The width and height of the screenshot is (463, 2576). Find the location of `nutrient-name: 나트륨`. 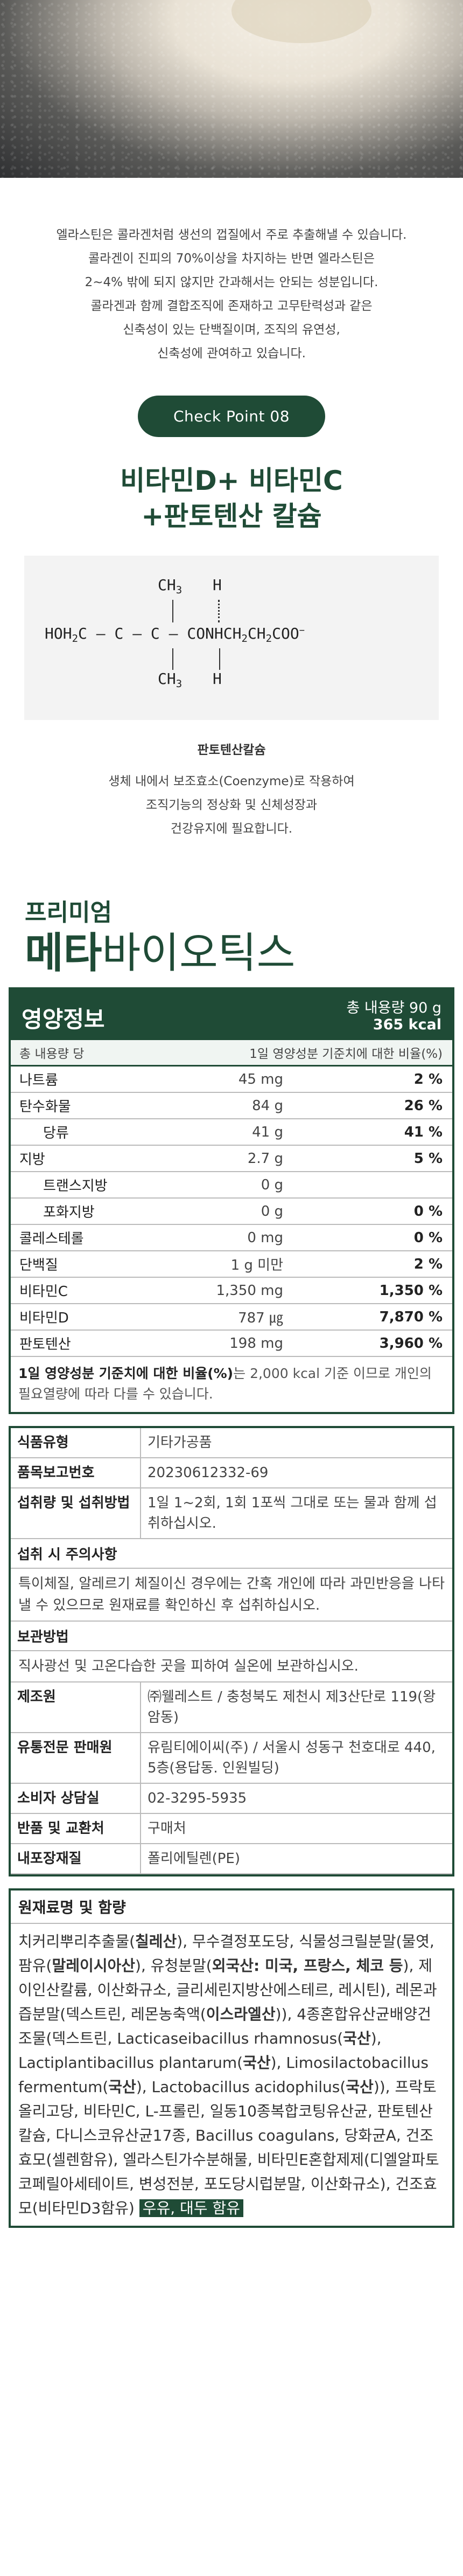

nutrient-name: 나트륨 is located at coordinates (38, 1081).